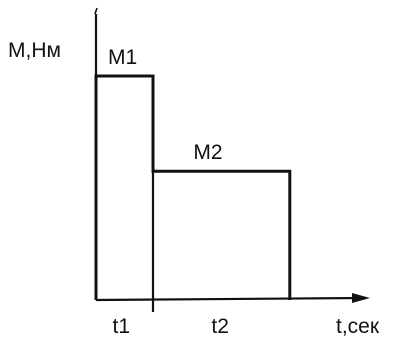 Image resolution: width=402 pixels, height=343 pixels. What do you see at coordinates (122, 326) in the screenshot?
I see `duration-label-t1: t1` at bounding box center [122, 326].